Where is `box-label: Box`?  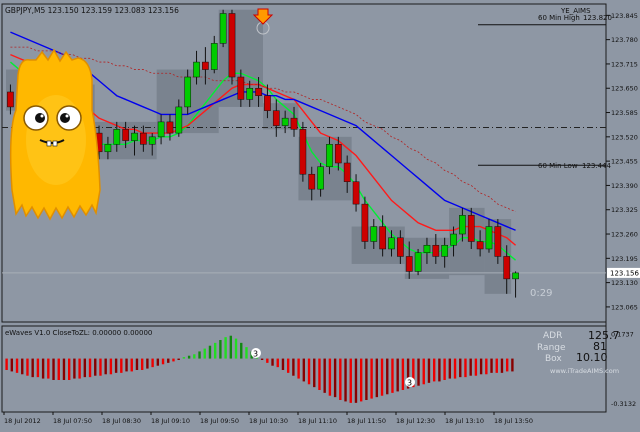
box-label: Box is located at coordinates (553, 359).